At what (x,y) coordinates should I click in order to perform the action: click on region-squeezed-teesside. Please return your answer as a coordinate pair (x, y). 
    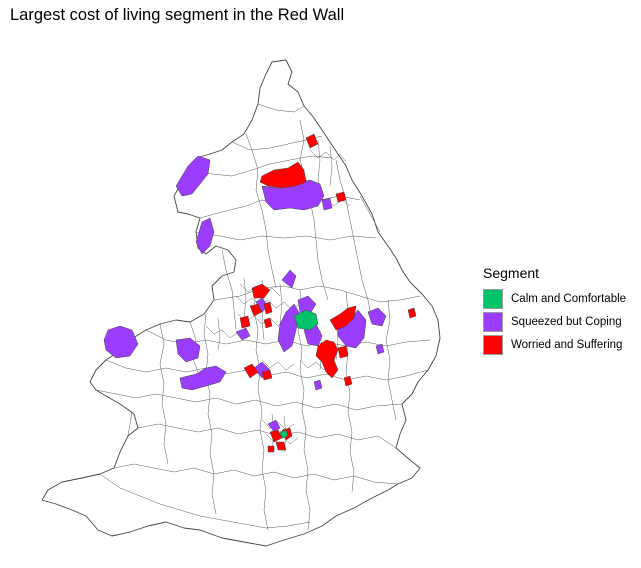
    Looking at the image, I should click on (327, 204).